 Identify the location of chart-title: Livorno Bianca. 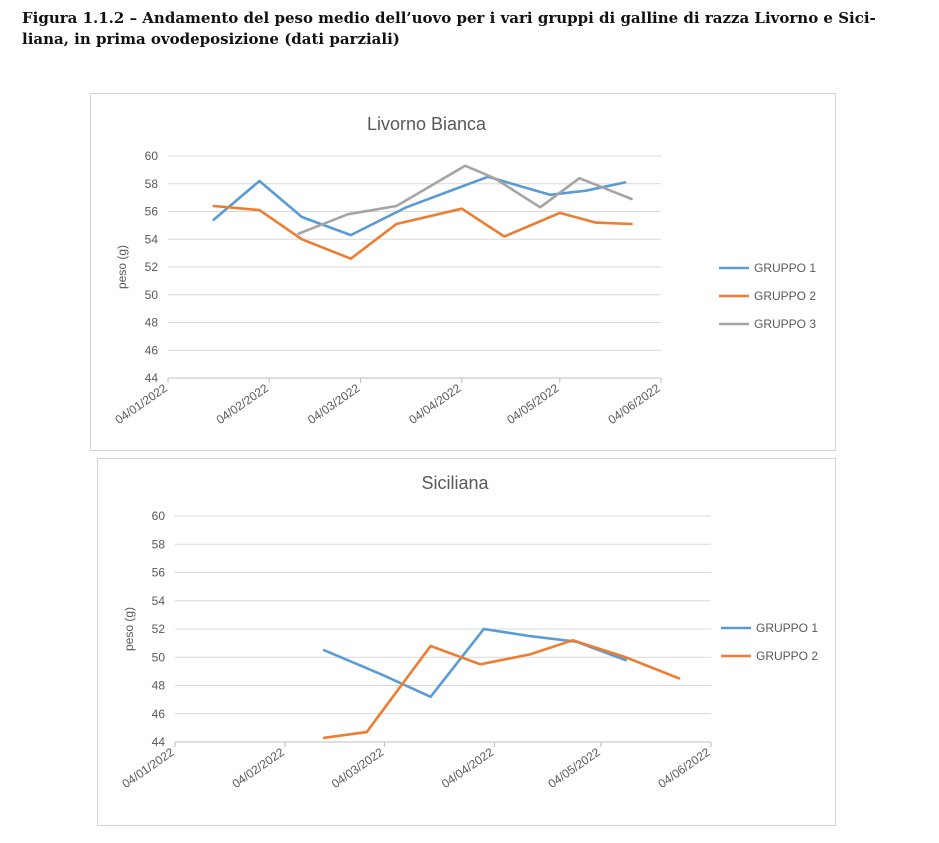
(427, 124).